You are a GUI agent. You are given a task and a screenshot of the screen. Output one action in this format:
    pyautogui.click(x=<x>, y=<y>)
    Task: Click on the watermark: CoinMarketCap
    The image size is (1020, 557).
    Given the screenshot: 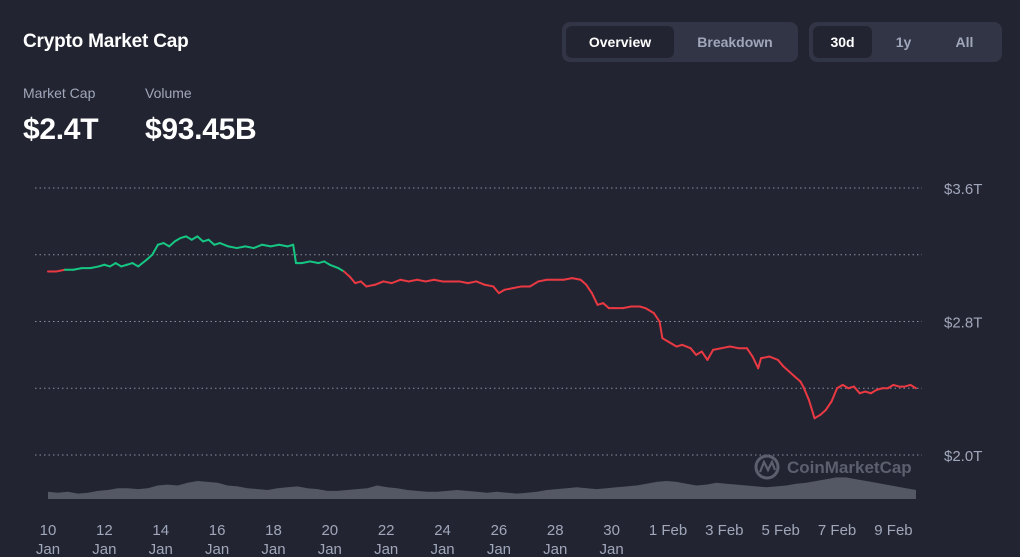 What is the action you would take?
    pyautogui.click(x=833, y=467)
    